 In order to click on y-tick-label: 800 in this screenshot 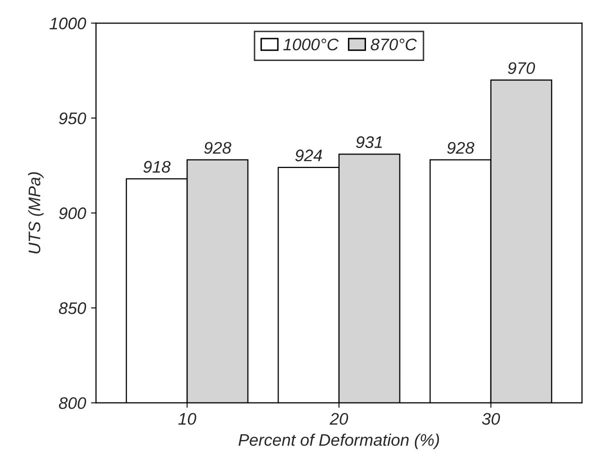, I will do `click(72, 403)`.